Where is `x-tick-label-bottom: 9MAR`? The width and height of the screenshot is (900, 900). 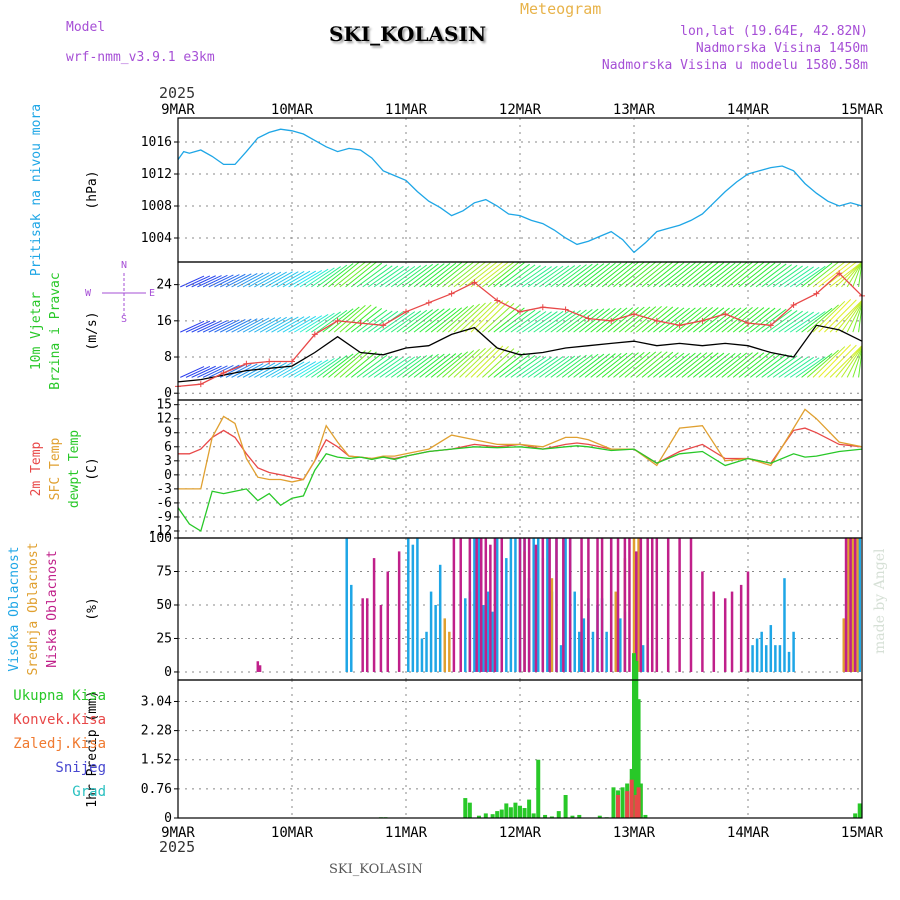 x-tick-label-bottom: 9MAR is located at coordinates (178, 833).